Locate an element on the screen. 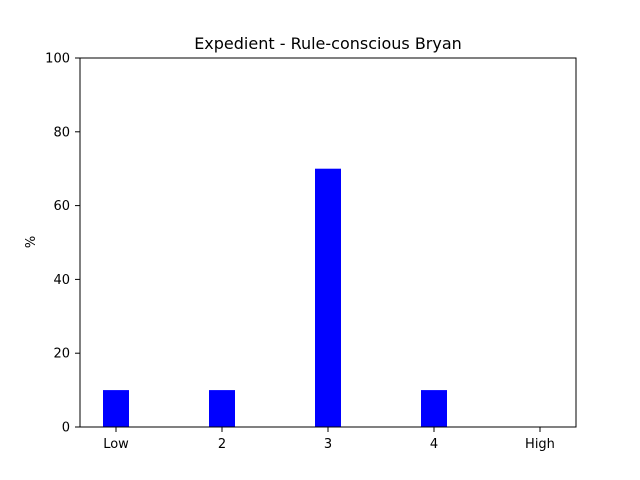  x-axis-ticks: Low 2 3 4 High is located at coordinates (329, 439).